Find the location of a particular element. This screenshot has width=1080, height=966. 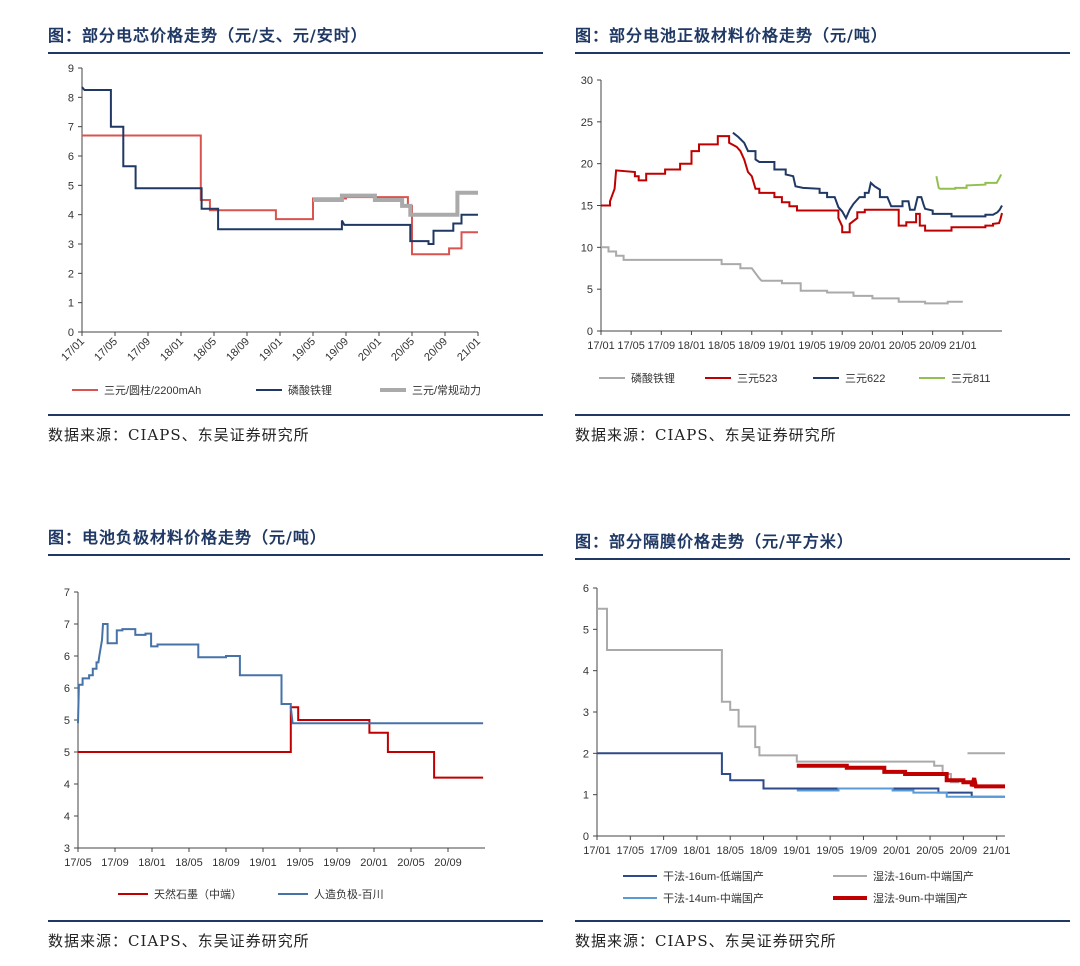

series-line-湿法-9um-中端国产 is located at coordinates (900, 776).